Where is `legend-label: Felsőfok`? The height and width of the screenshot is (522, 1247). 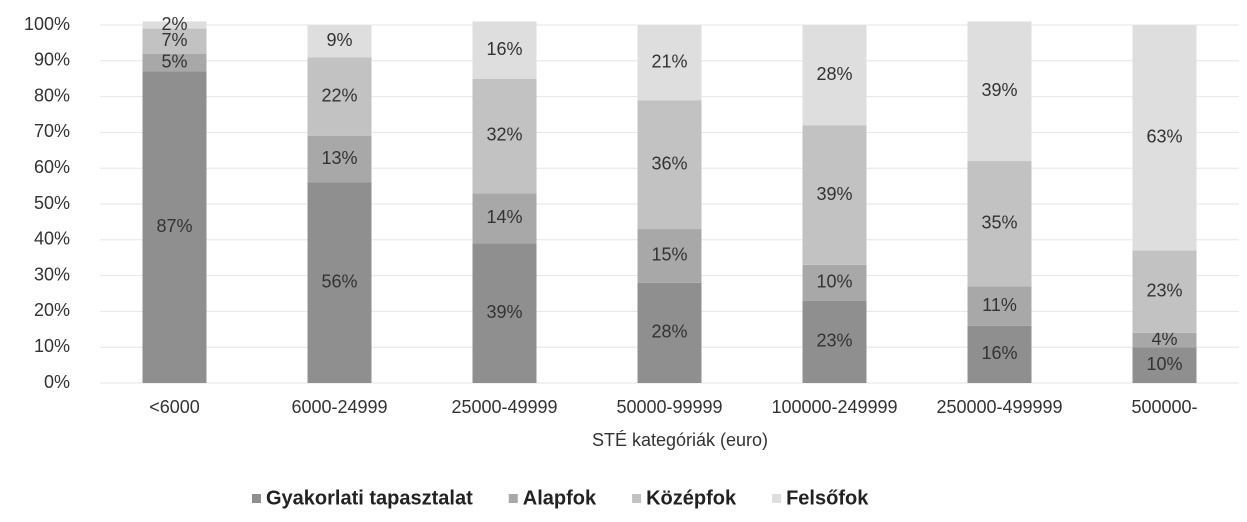
legend-label: Felsőfok is located at coordinates (827, 498).